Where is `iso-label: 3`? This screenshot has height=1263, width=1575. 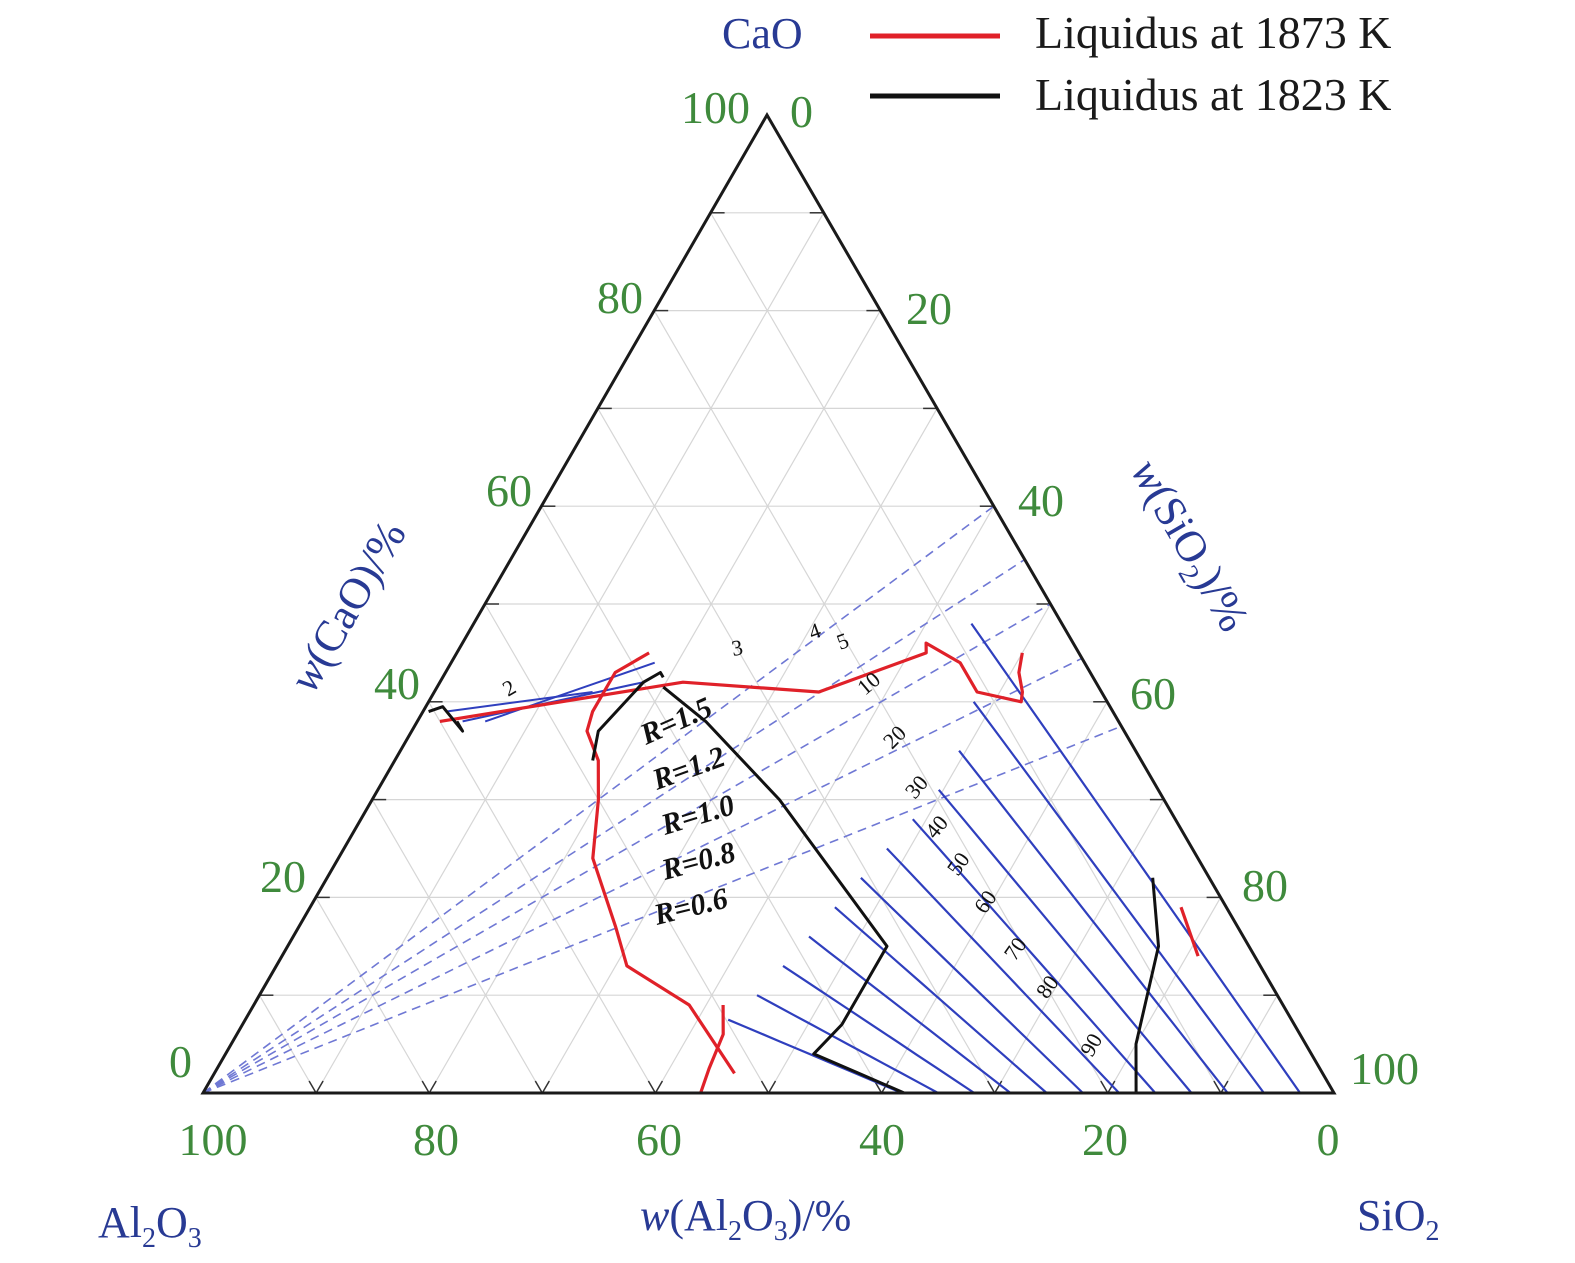
iso-label: 3 is located at coordinates (737, 647).